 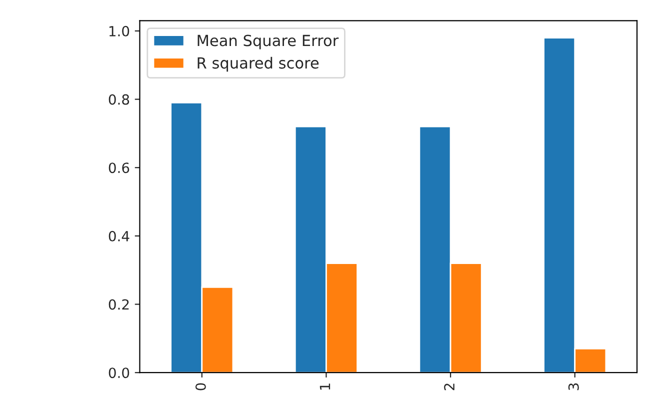 I want to click on y-tick-label: 0.2, so click(x=118, y=304).